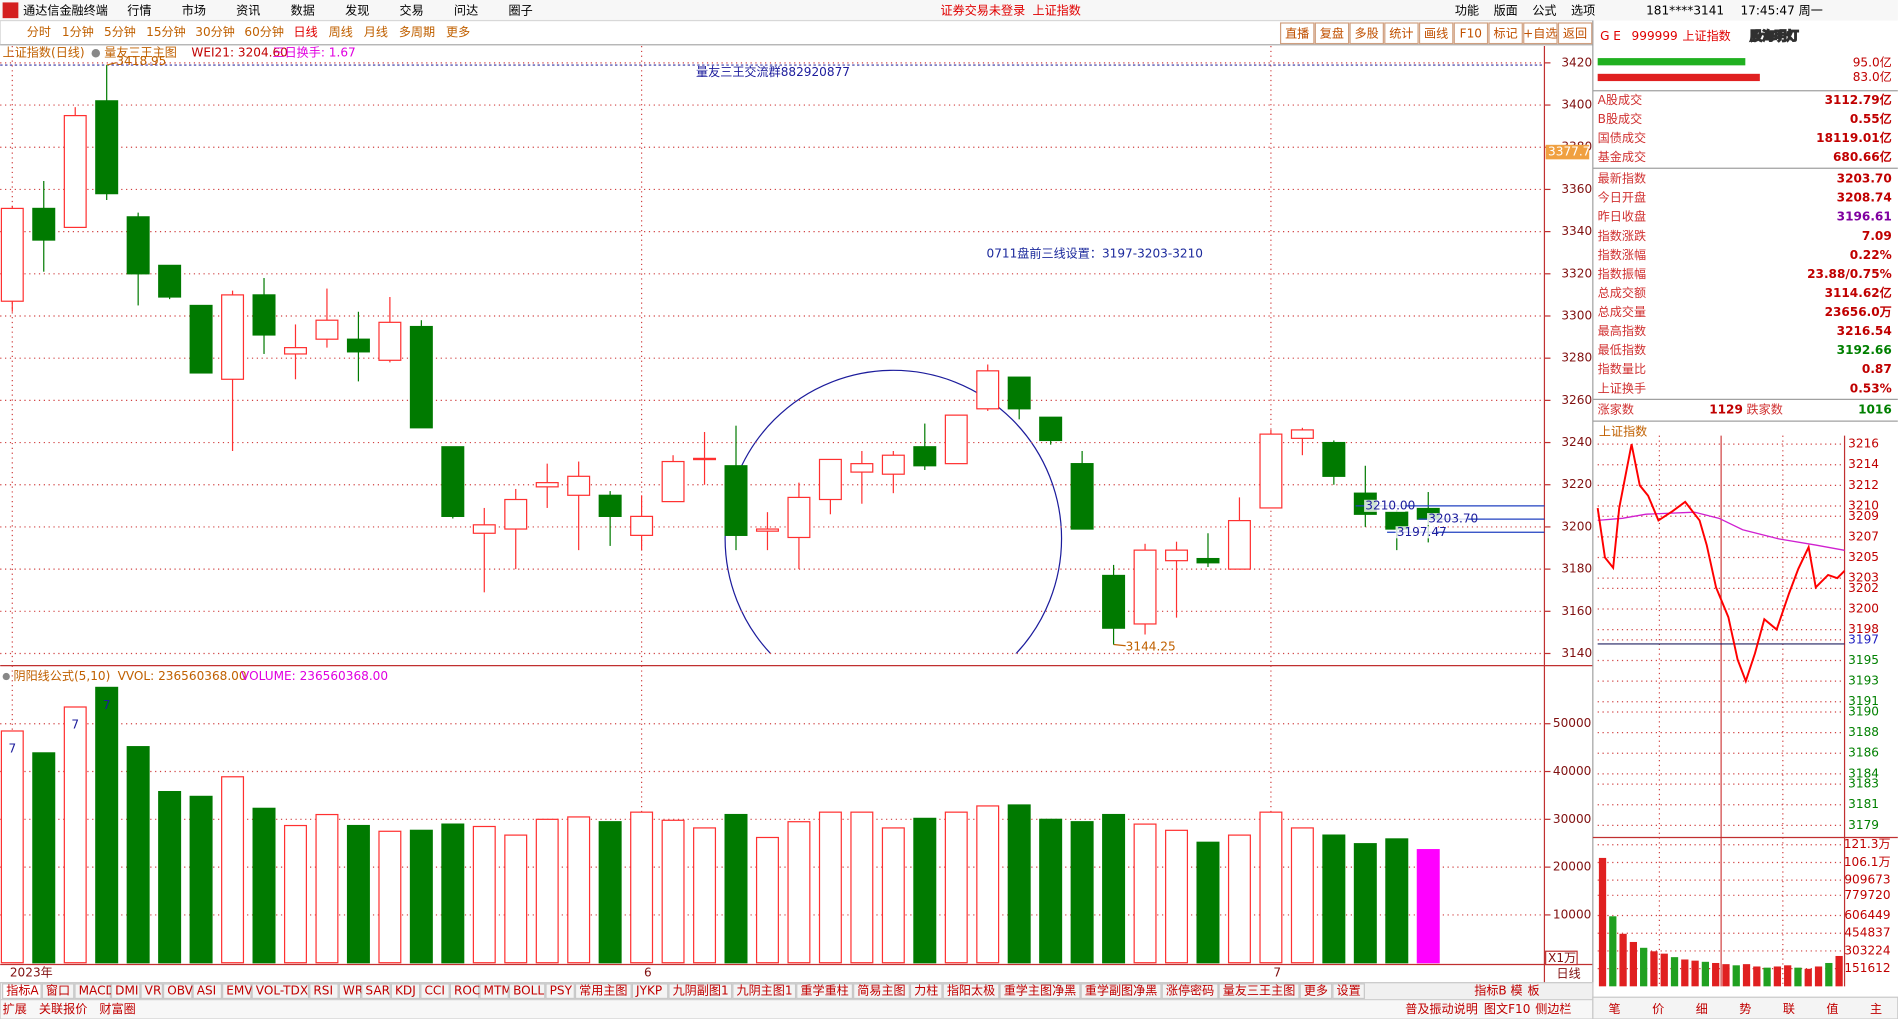 This screenshot has height=1019, width=1898. What do you see at coordinates (1367, 33) in the screenshot?
I see `tool-button: 多股` at bounding box center [1367, 33].